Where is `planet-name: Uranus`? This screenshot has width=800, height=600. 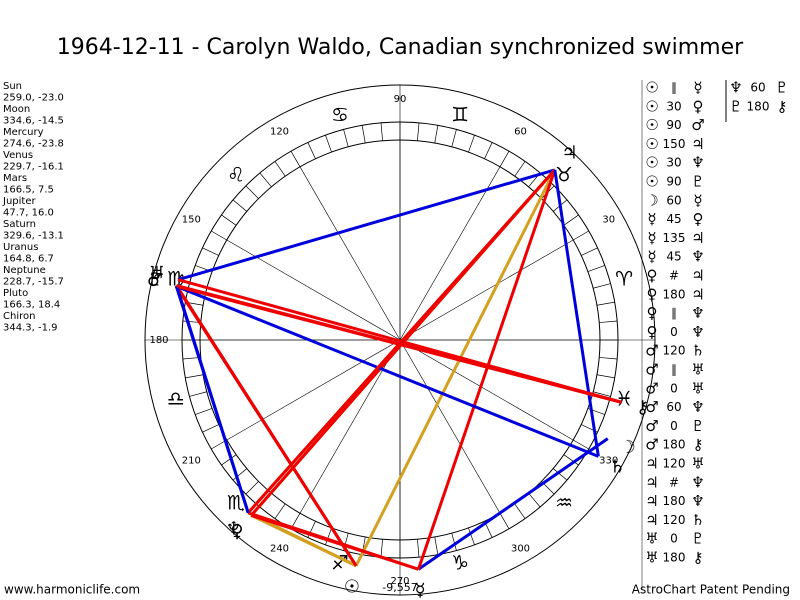 planet-name: Uranus is located at coordinates (20, 247).